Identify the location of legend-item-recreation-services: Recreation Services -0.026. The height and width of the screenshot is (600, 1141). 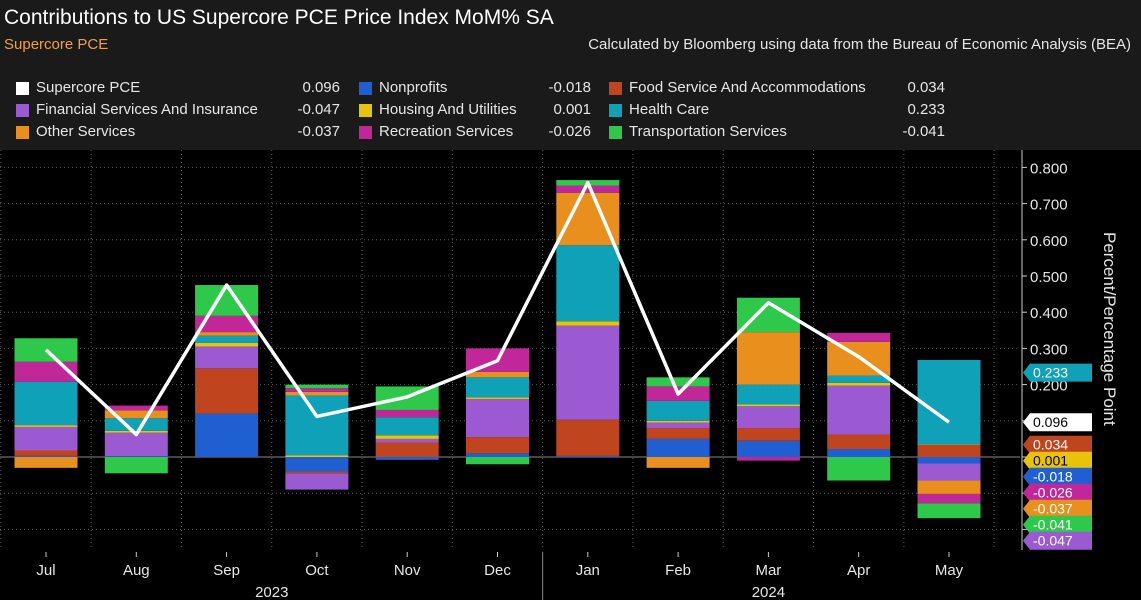
(477, 133).